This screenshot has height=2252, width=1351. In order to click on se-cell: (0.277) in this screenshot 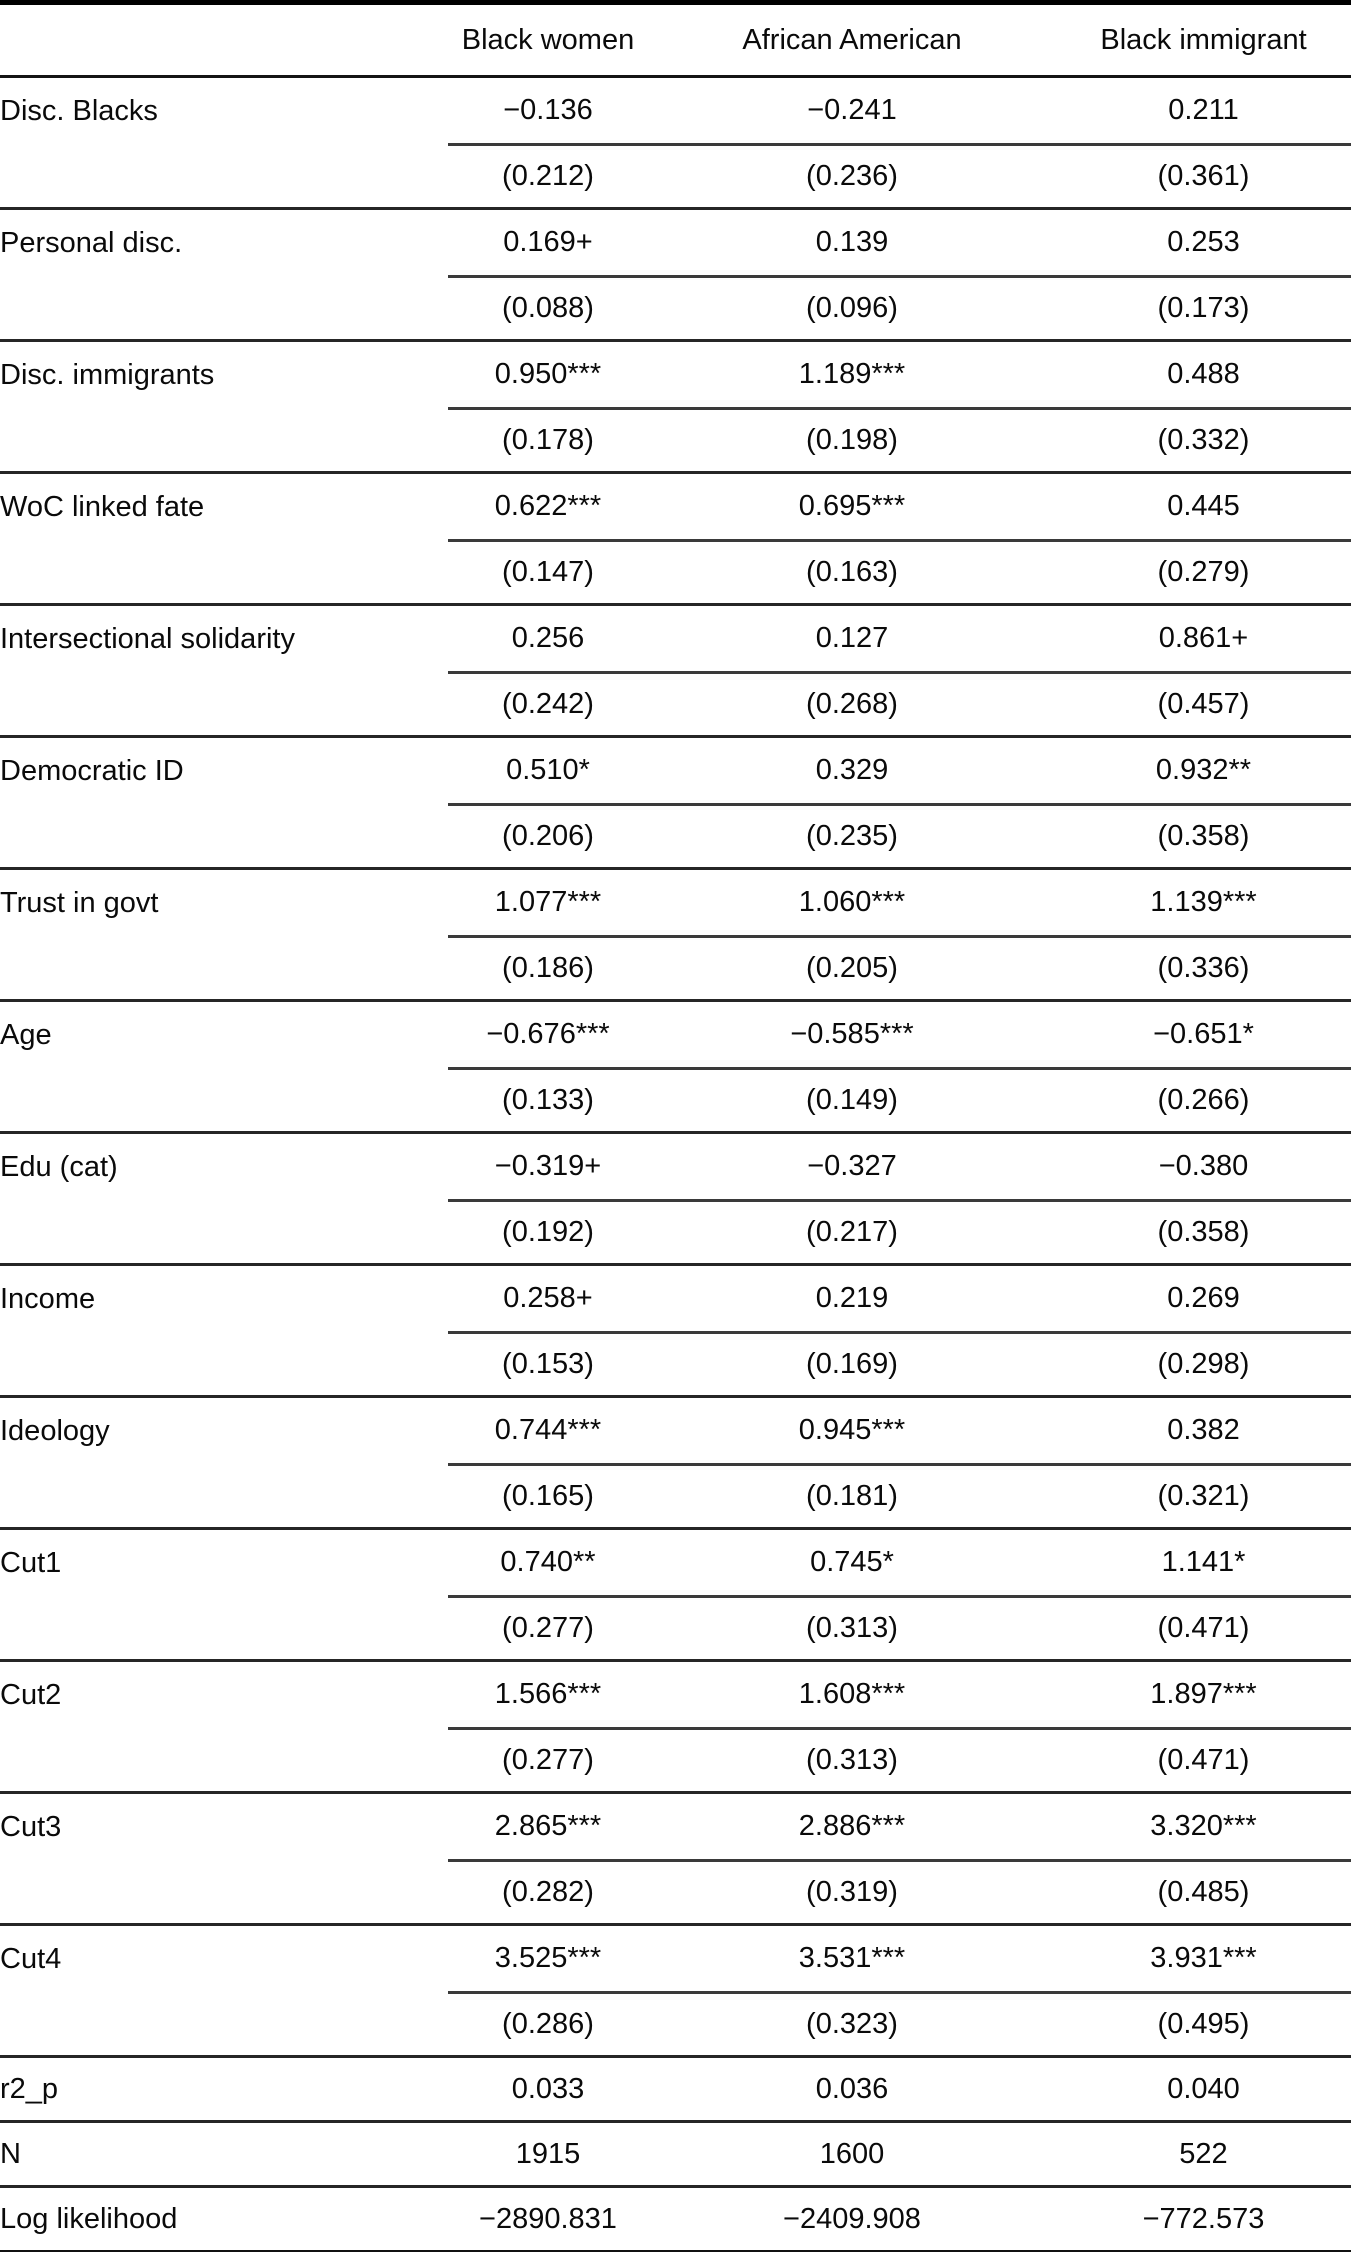, I will do `click(548, 1629)`.